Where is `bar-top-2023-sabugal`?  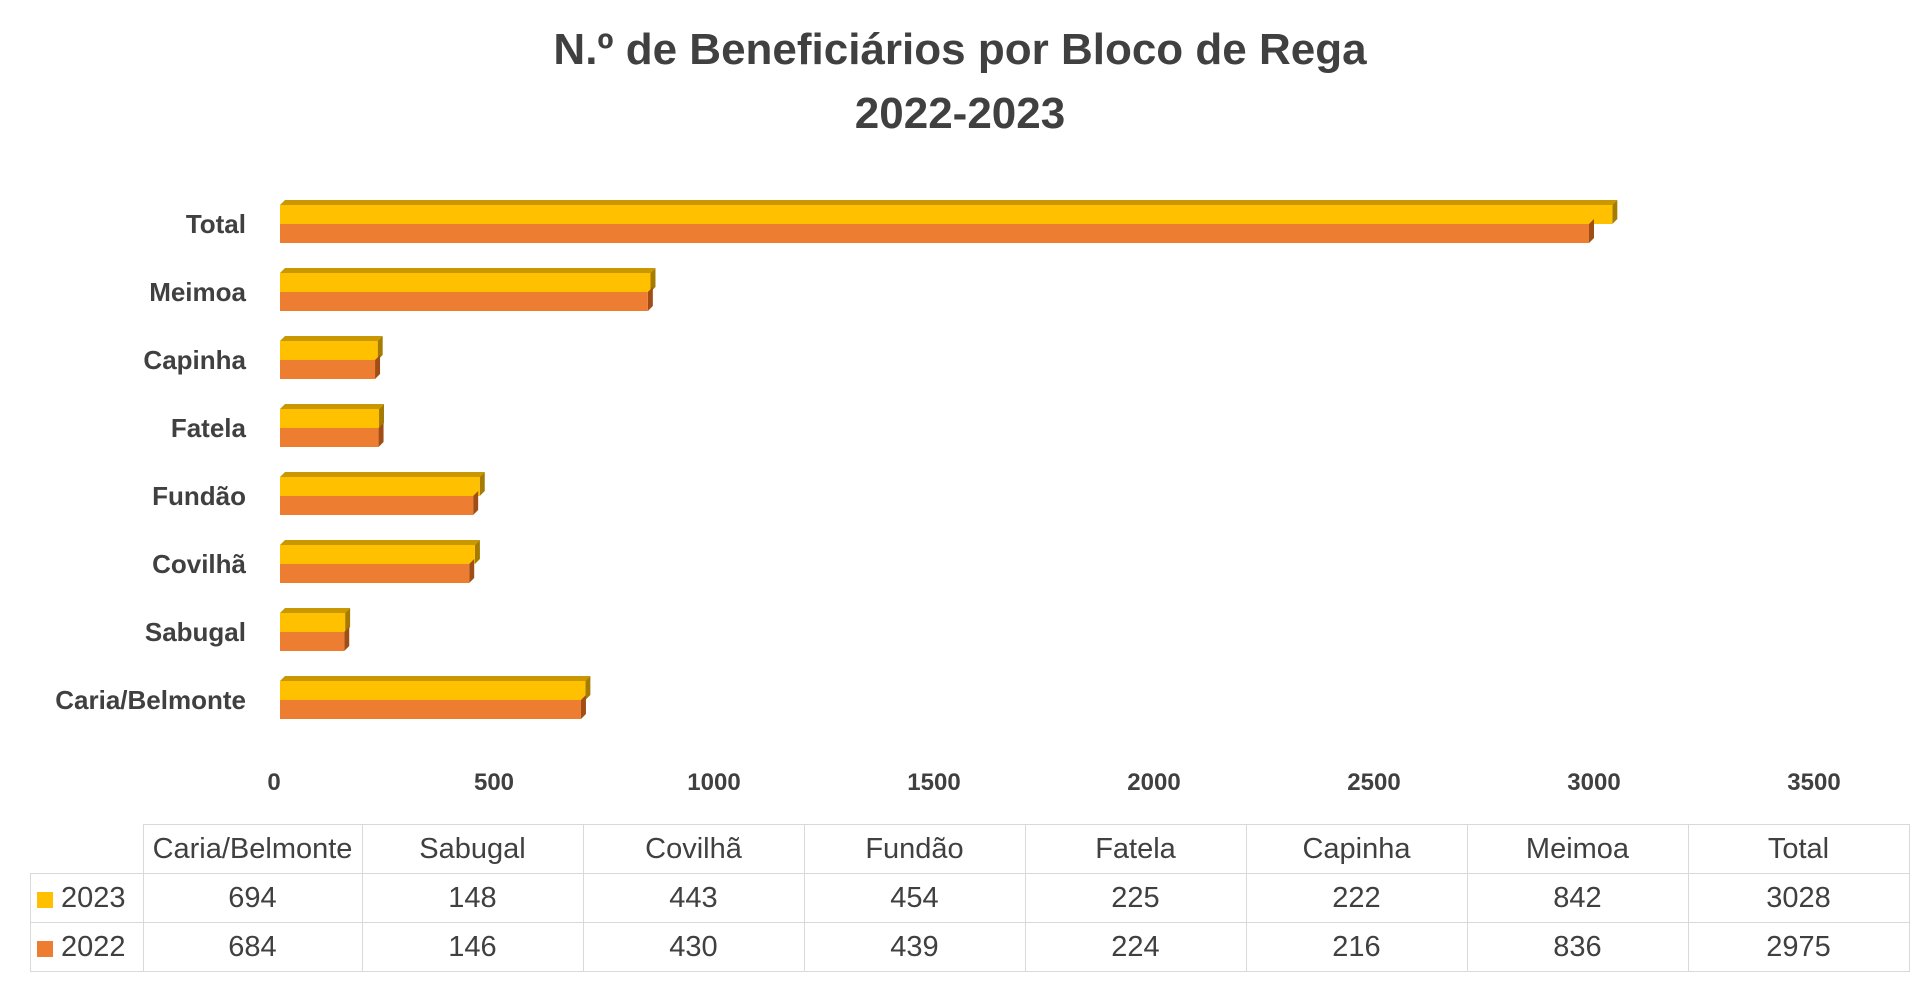 bar-top-2023-sabugal is located at coordinates (315, 610).